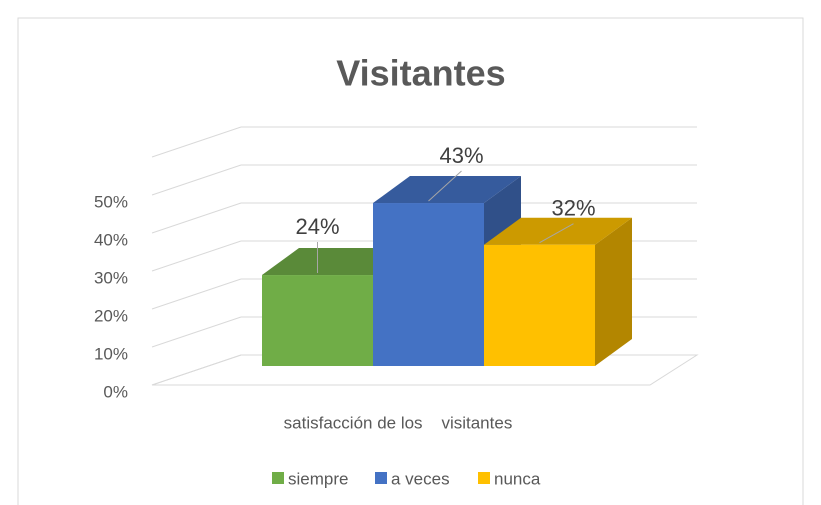 This screenshot has width=821, height=505. What do you see at coordinates (111, 239) in the screenshot?
I see `y-tick-label: 40%` at bounding box center [111, 239].